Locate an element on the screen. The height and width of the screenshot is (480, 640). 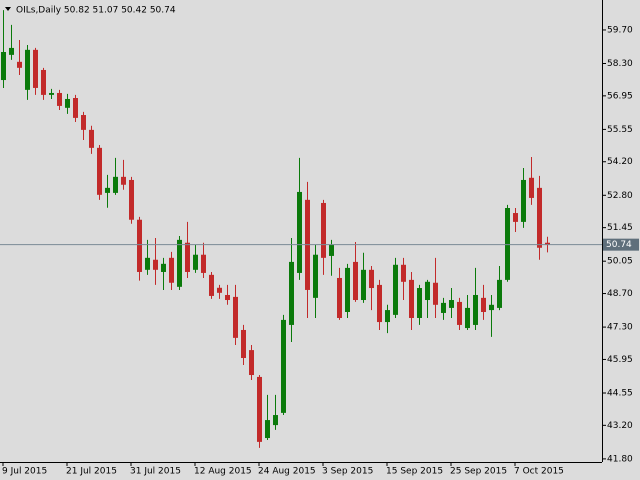
x-tick-label: 24 Aug 2015 is located at coordinates (287, 472).